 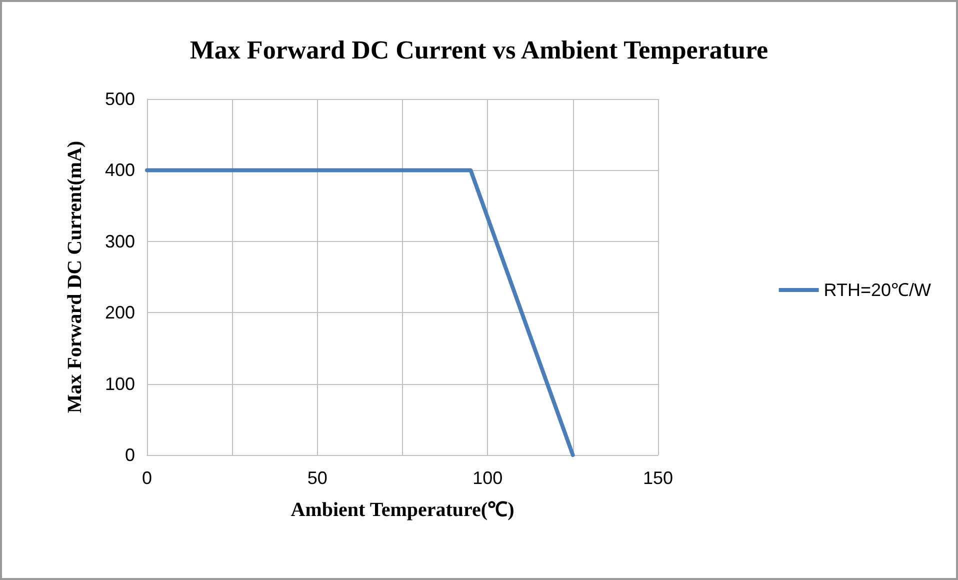 What do you see at coordinates (119, 312) in the screenshot?
I see `y-tick-label: 200` at bounding box center [119, 312].